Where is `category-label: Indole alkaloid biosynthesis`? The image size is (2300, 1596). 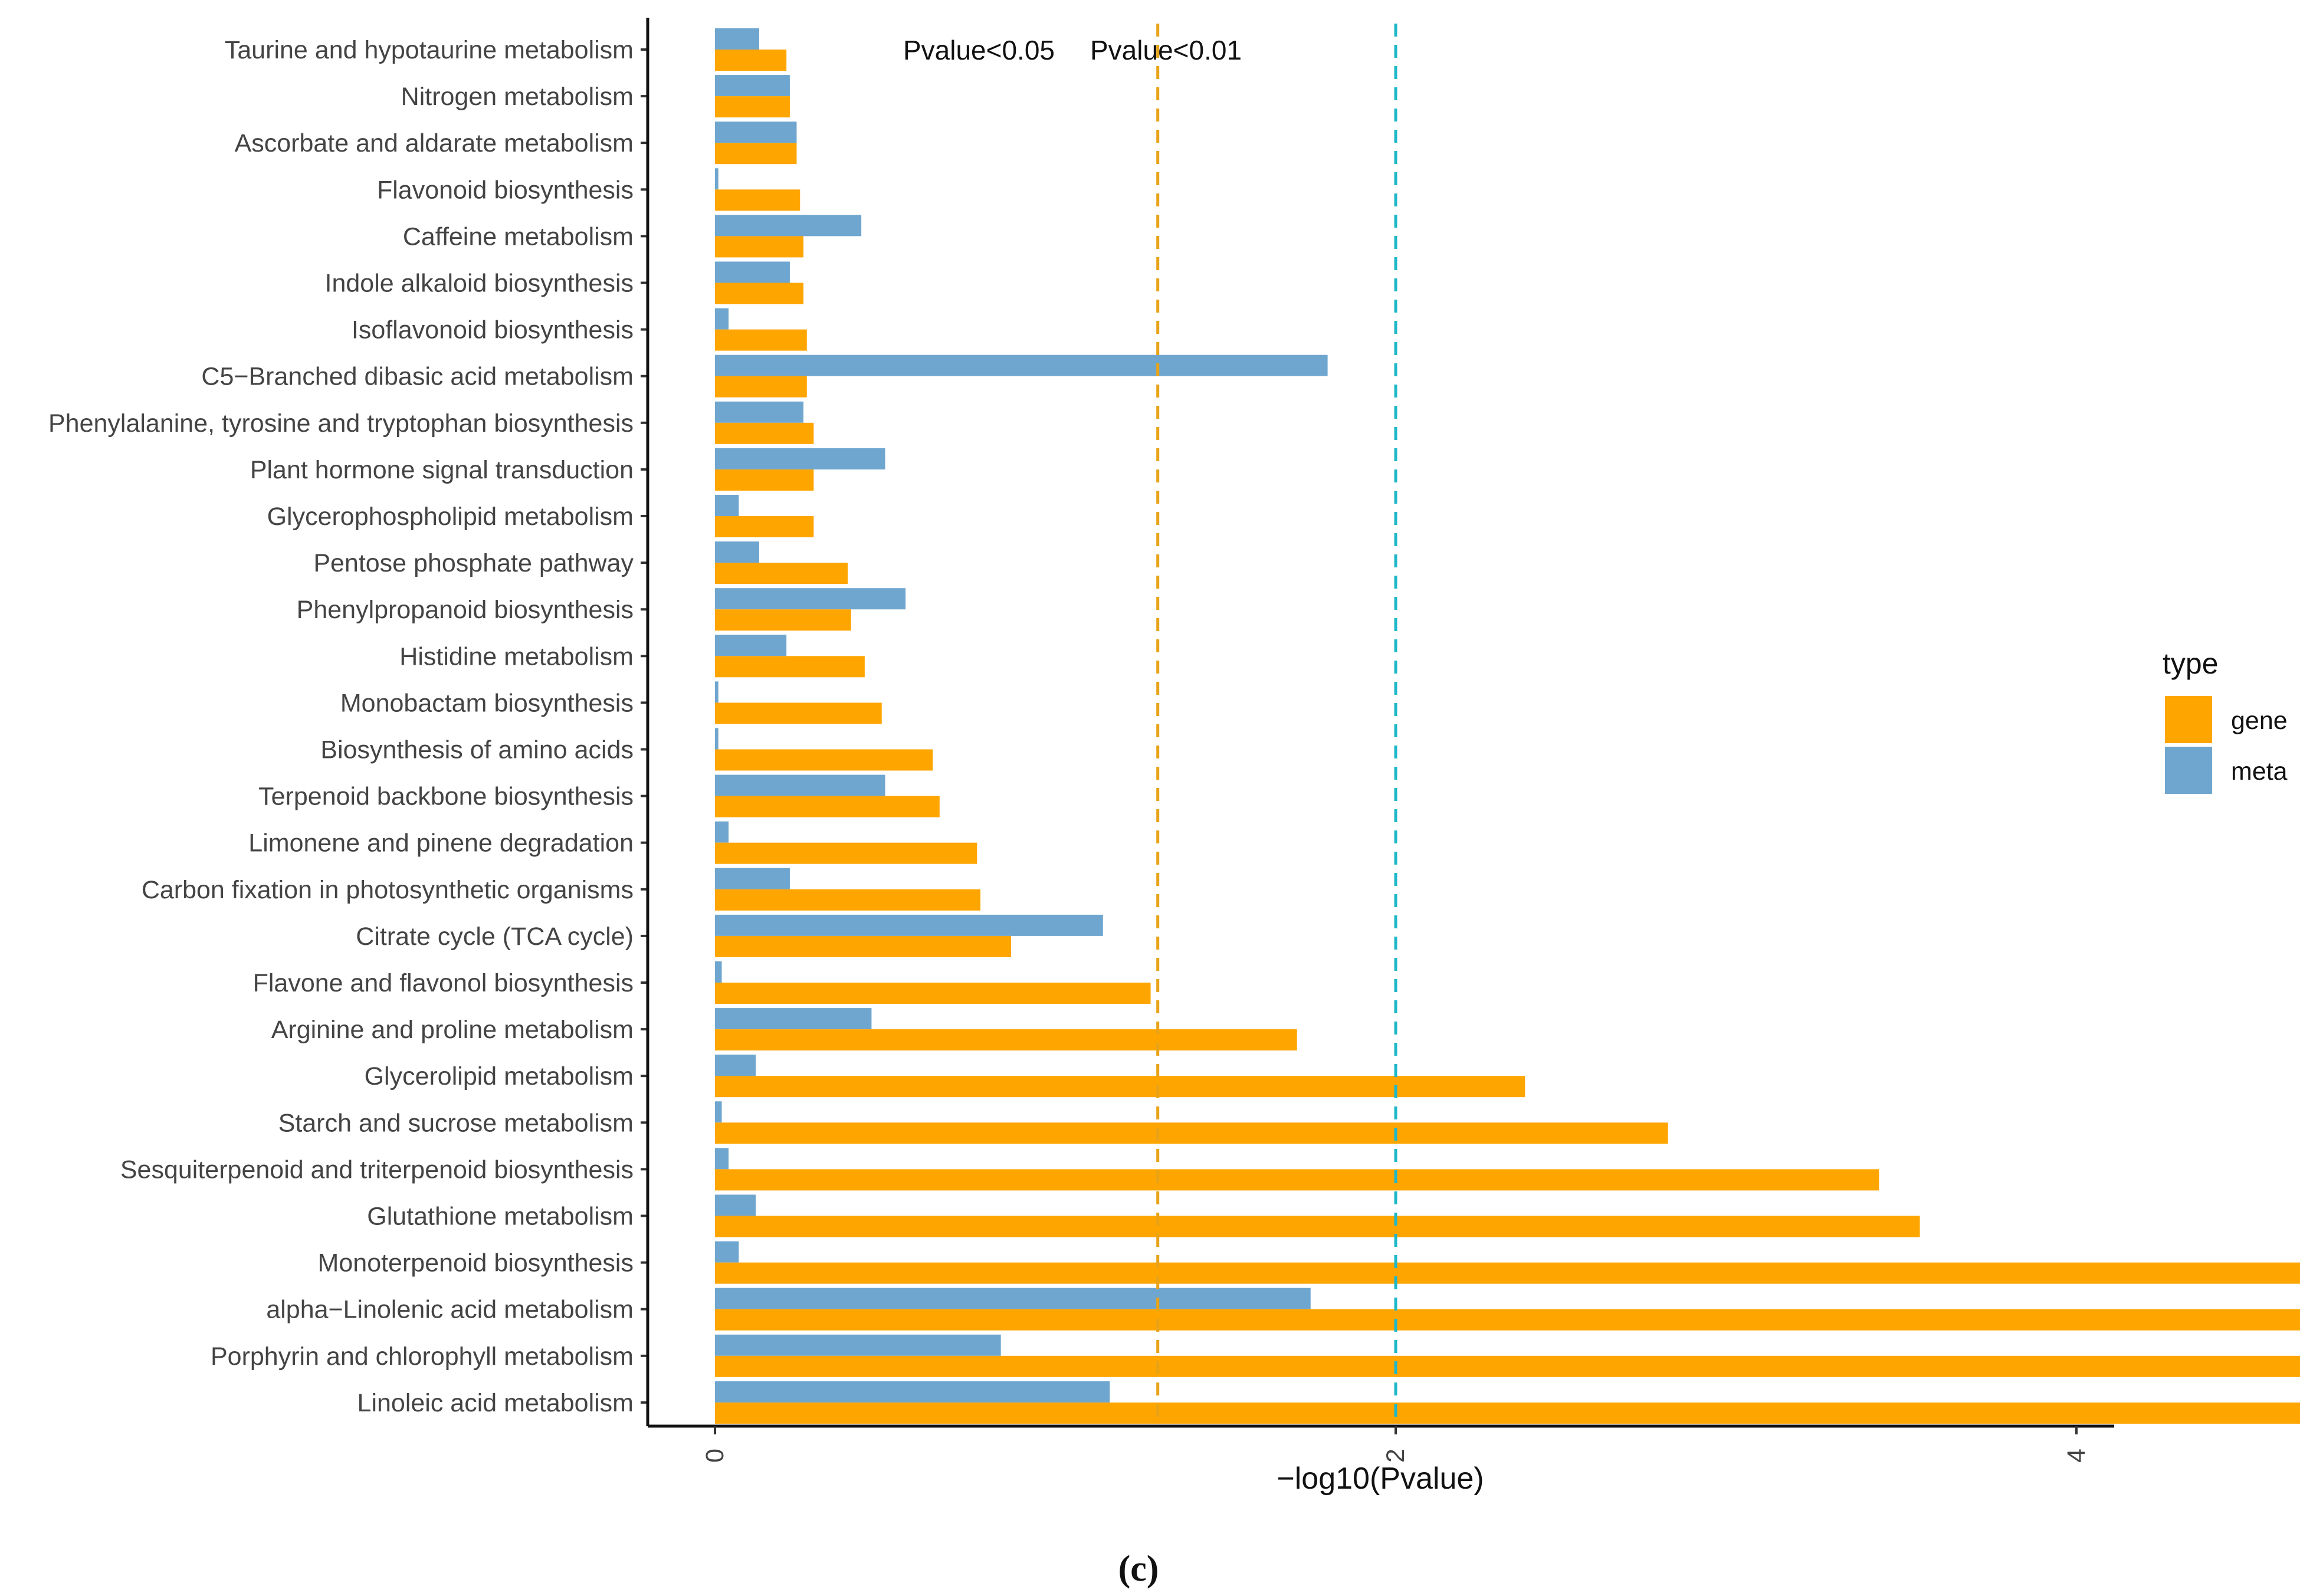 category-label: Indole alkaloid biosynthesis is located at coordinates (479, 284).